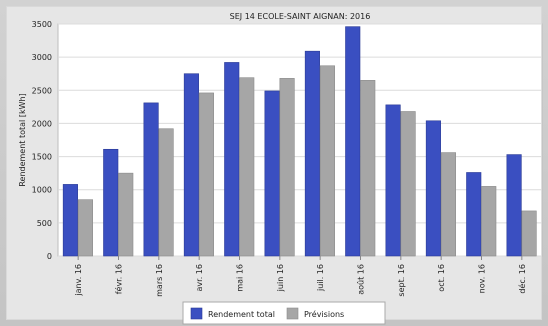  I want to click on x-tick-label: août 16, so click(361, 279).